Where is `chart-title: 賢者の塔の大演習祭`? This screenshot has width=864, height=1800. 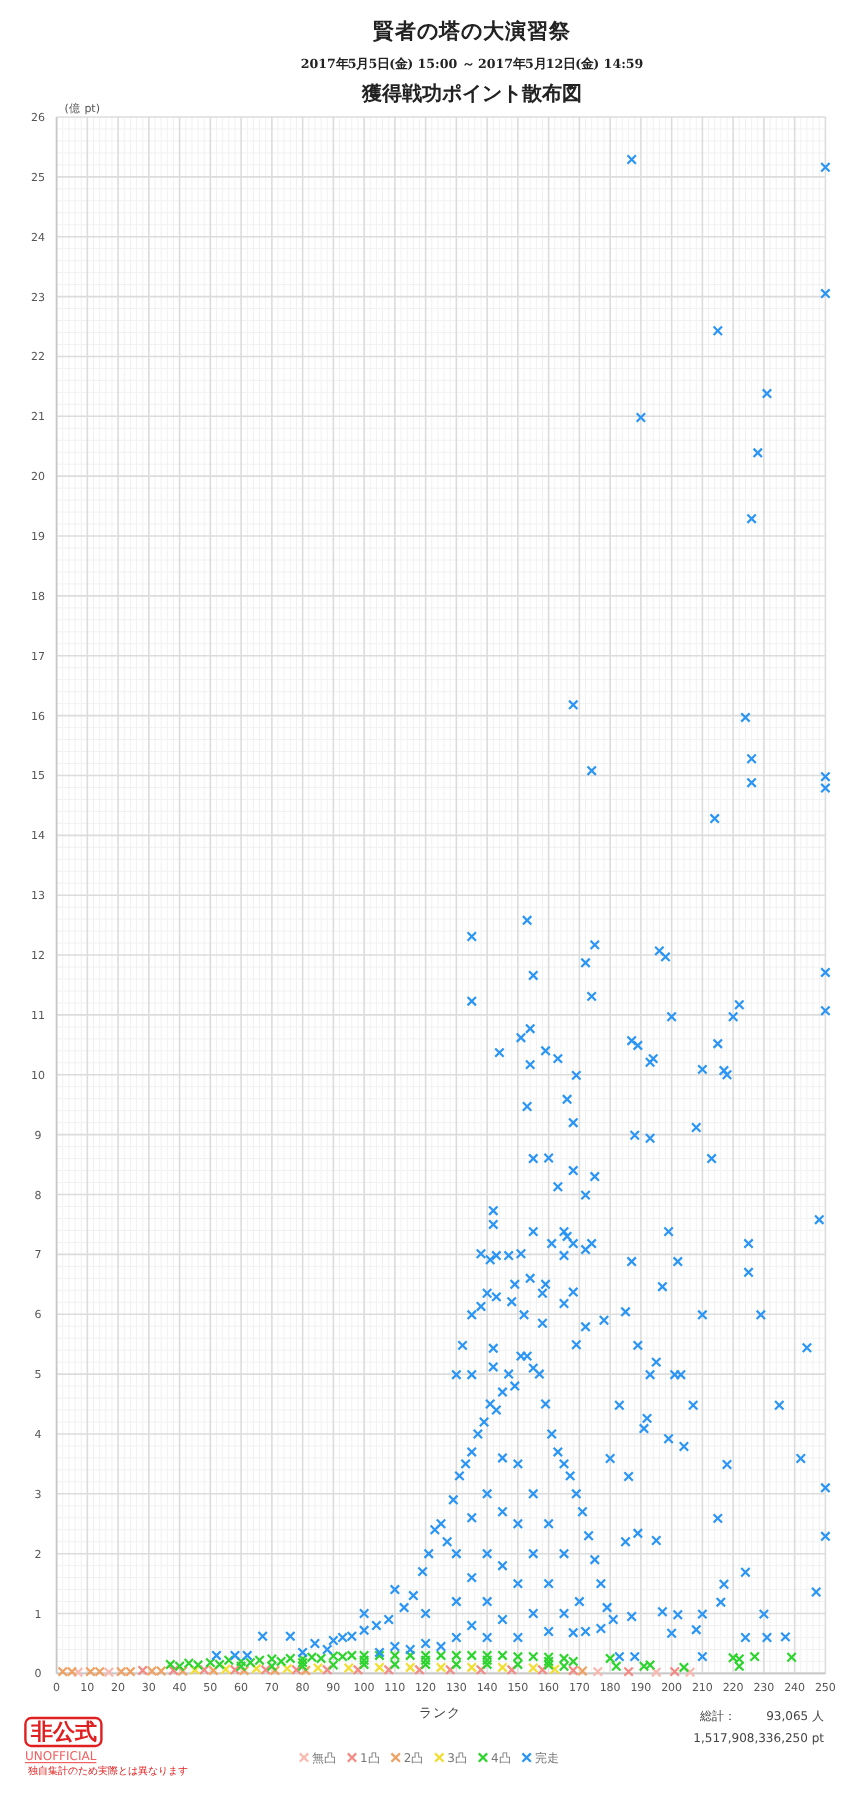 chart-title: 賢者の塔の大演習祭 is located at coordinates (472, 31).